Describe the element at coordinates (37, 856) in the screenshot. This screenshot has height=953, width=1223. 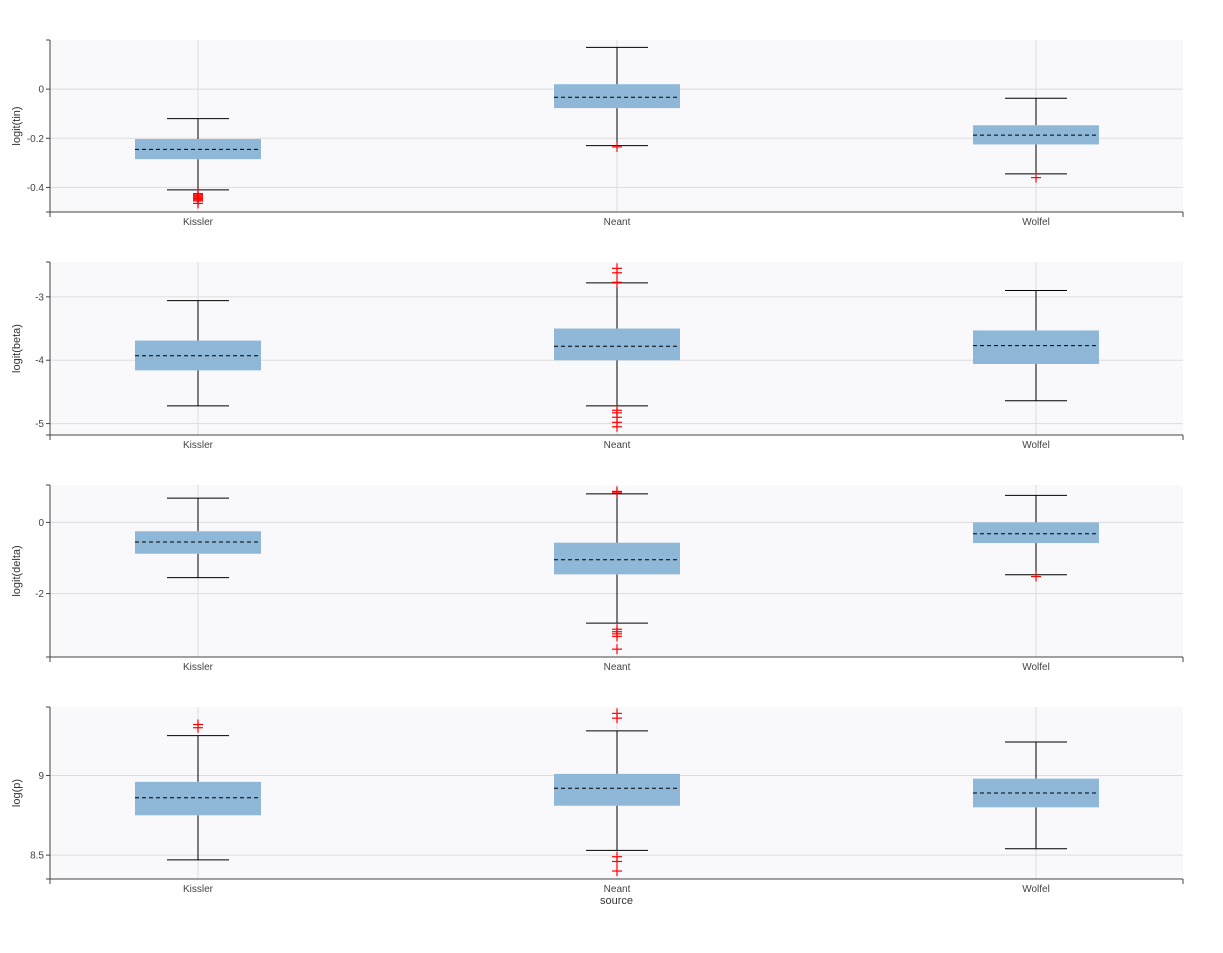
I see `y-tick-label: 8.5` at that location.